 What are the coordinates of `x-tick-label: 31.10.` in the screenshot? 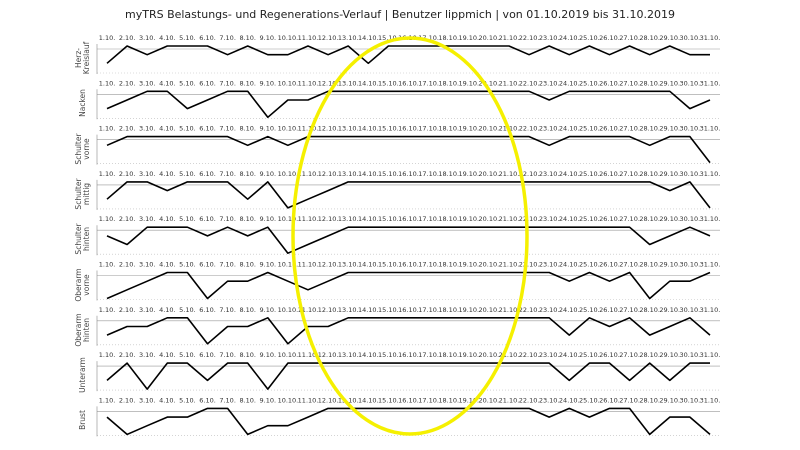 It's located at (710, 83).